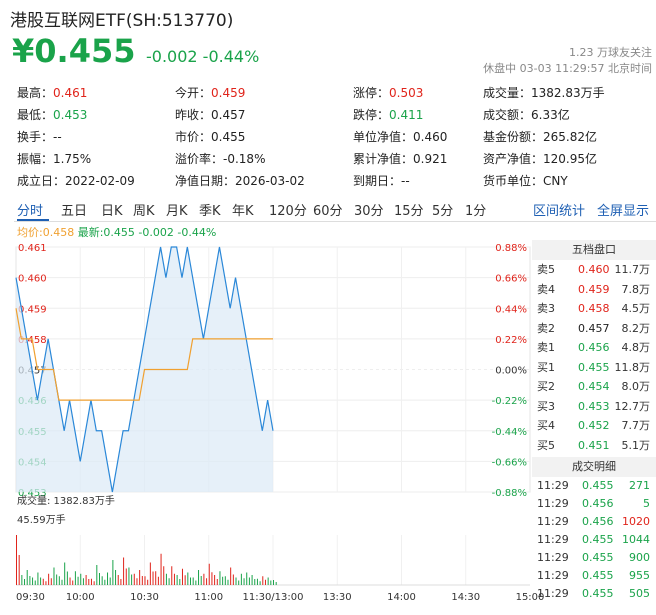  Describe the element at coordinates (270, 181) in the screenshot. I see `quote-value: 2026-03-02` at that location.